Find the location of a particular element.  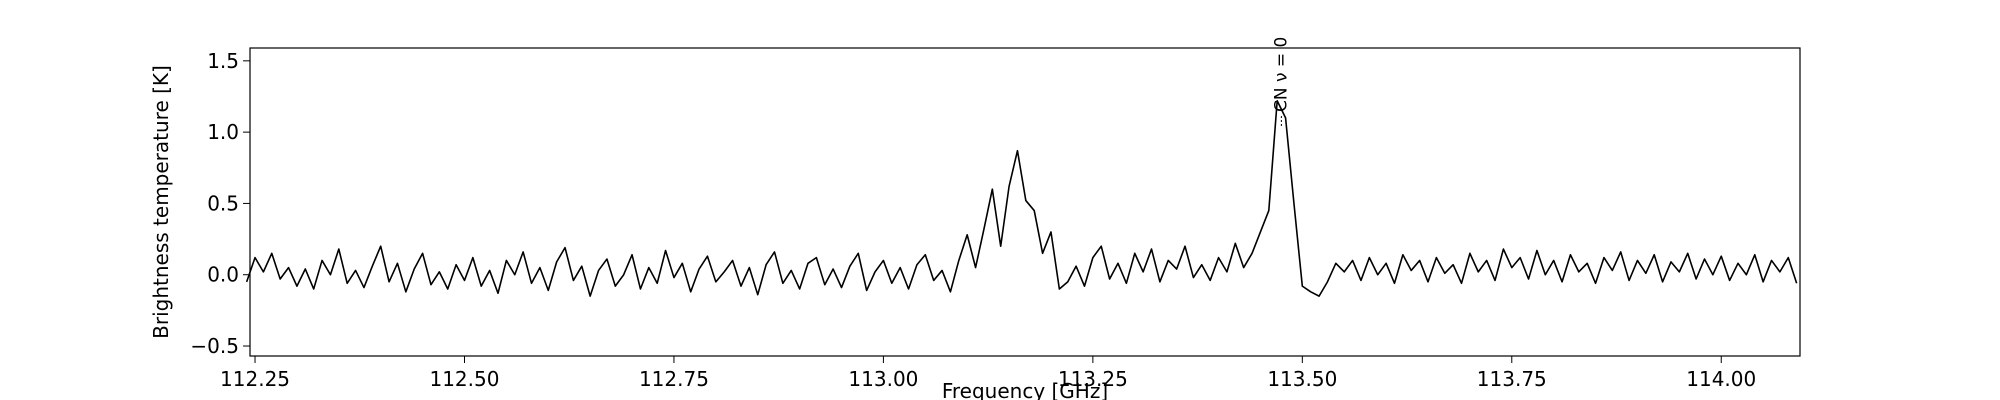

y-tick-label: 1.5 is located at coordinates (223, 61).